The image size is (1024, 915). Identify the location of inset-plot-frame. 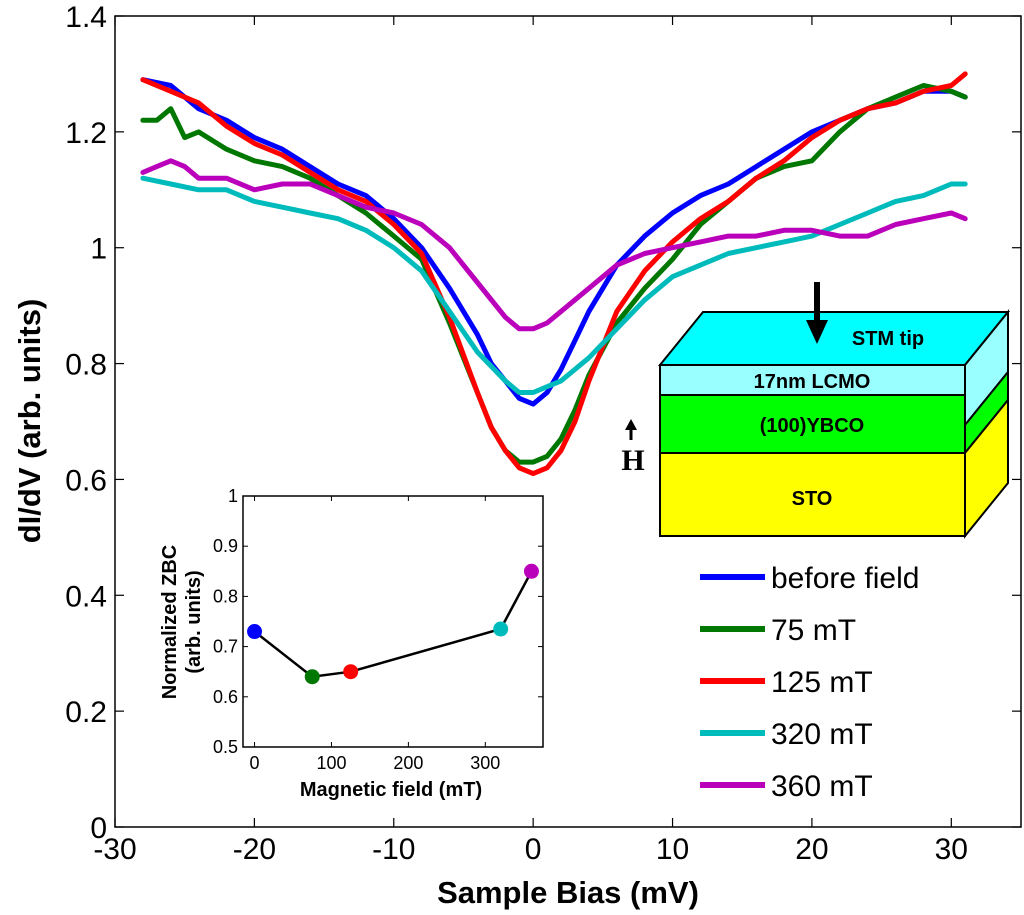
(393, 621).